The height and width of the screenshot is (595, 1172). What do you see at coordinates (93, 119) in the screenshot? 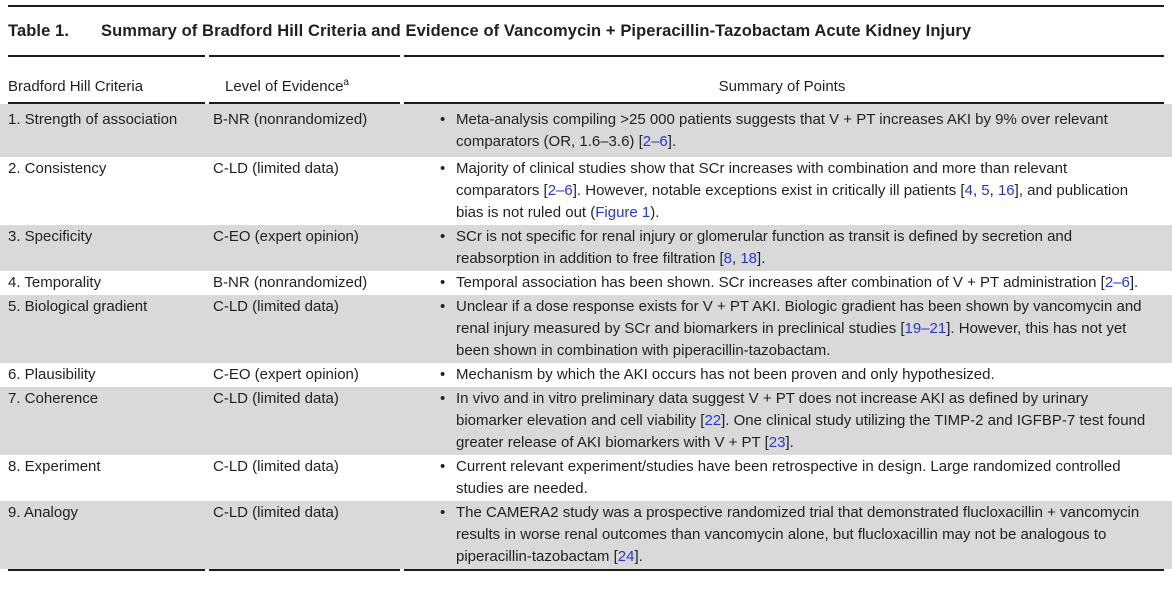
I see `criteria-cell: 1. Strength of association` at bounding box center [93, 119].